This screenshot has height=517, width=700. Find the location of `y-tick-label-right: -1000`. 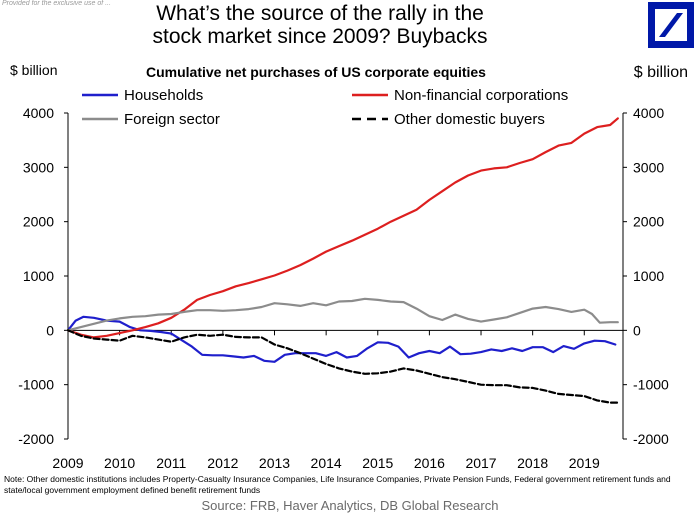

y-tick-label-right: -1000 is located at coordinates (651, 385).